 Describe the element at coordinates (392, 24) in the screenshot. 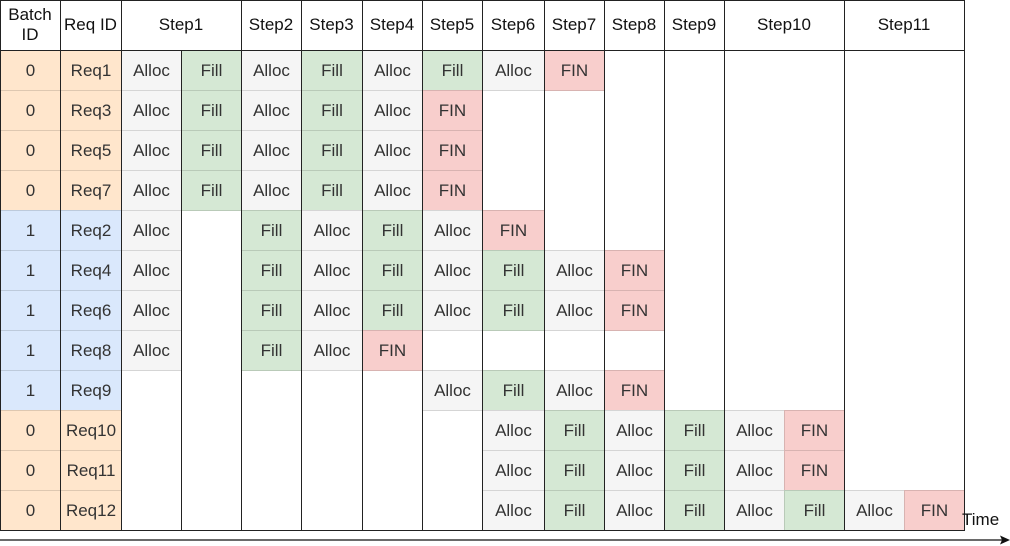

I see `column-header: Step4` at that location.